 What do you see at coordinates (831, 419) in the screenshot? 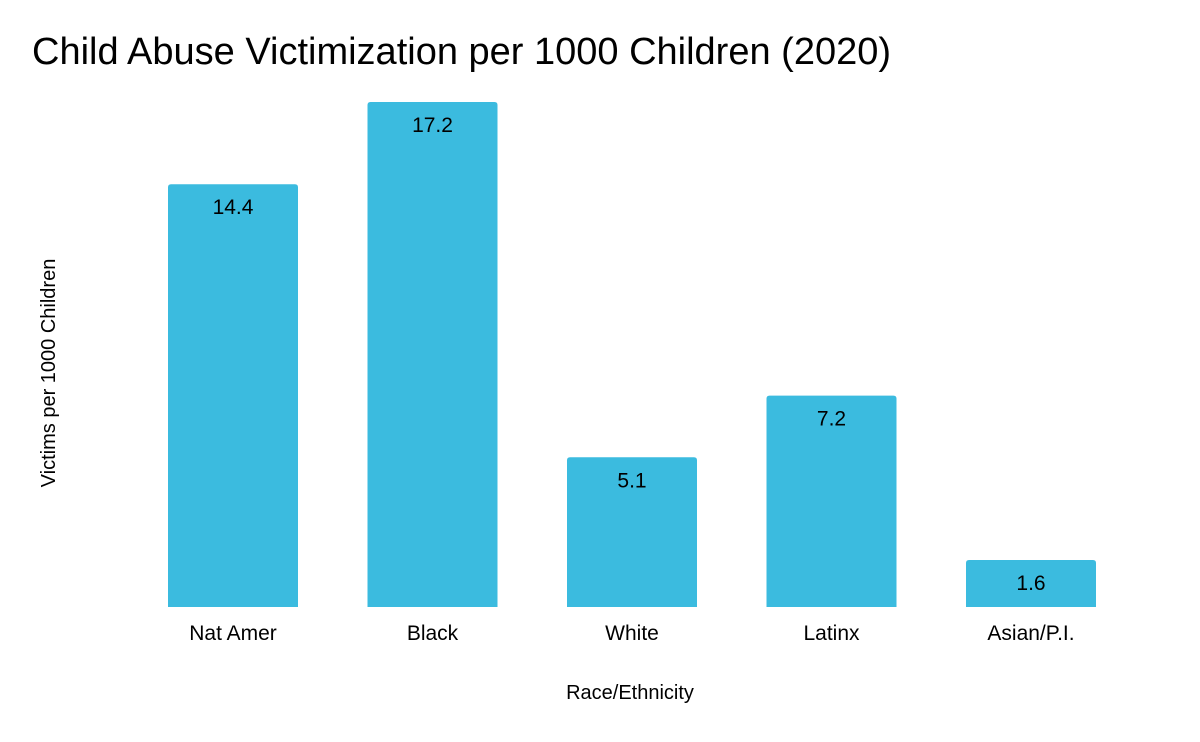
I see `data-label-latinx: 7.2` at bounding box center [831, 419].